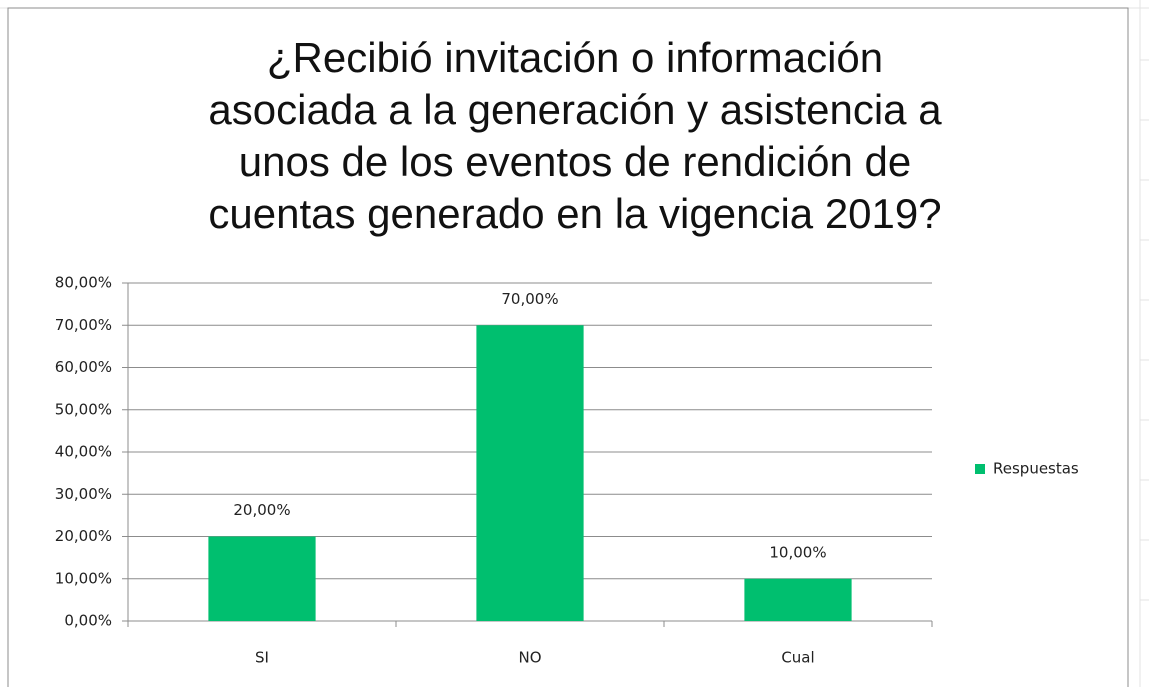 The height and width of the screenshot is (687, 1149). I want to click on x-tick-label: Cual, so click(797, 658).